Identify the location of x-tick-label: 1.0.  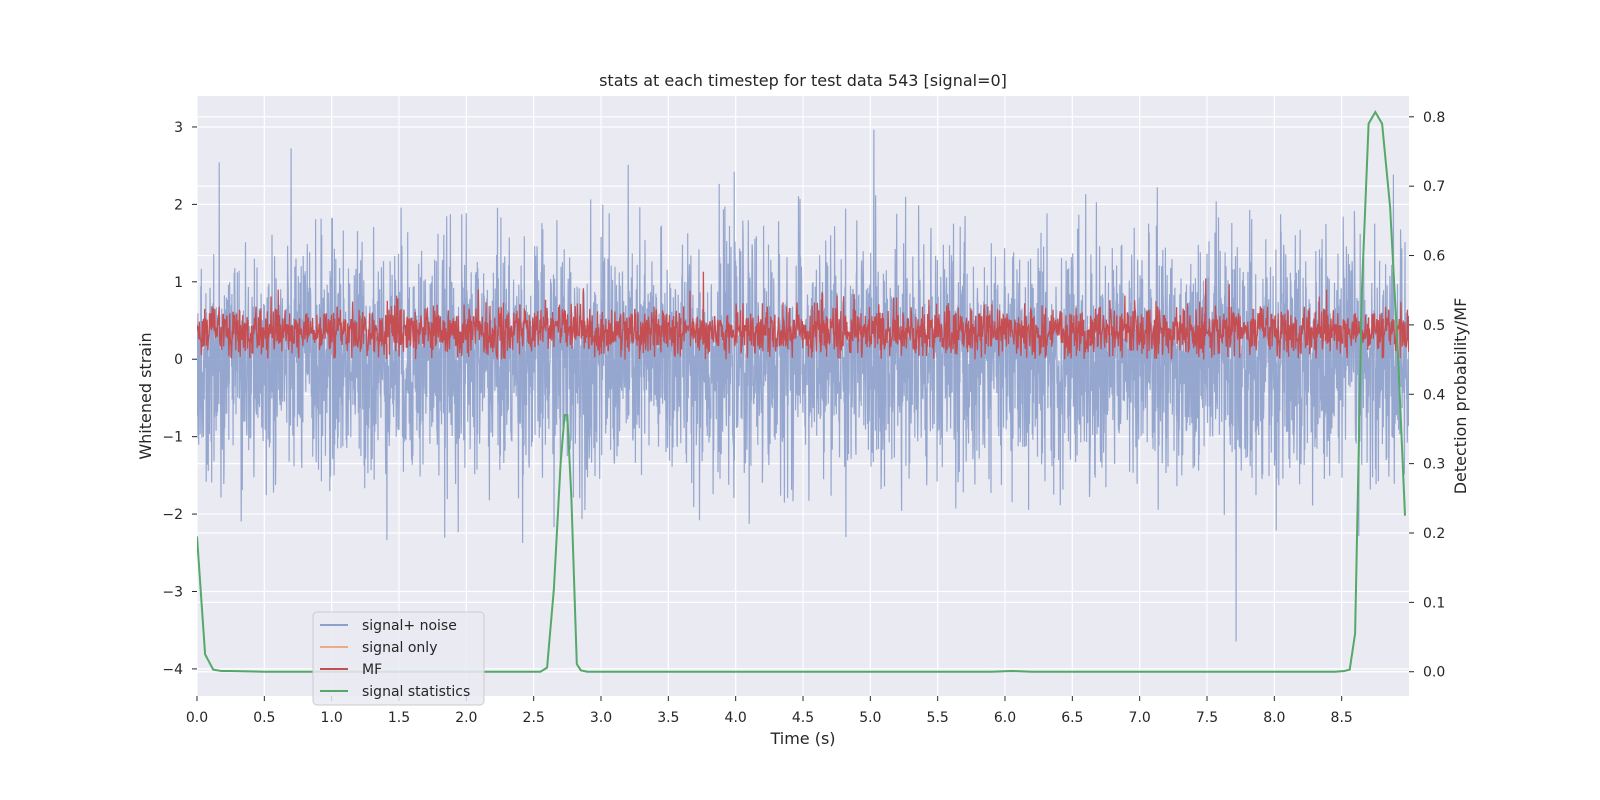
(332, 718).